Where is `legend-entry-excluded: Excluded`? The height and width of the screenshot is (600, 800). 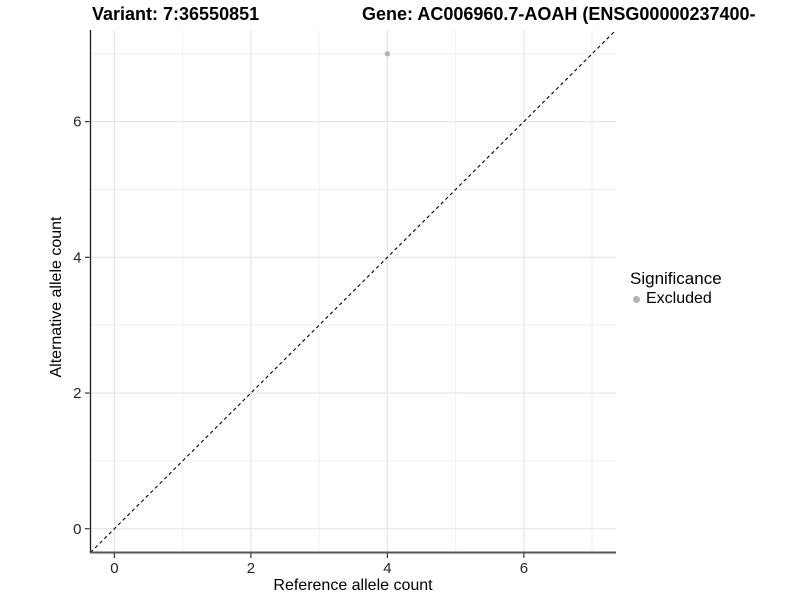
legend-entry-excluded: Excluded is located at coordinates (676, 299).